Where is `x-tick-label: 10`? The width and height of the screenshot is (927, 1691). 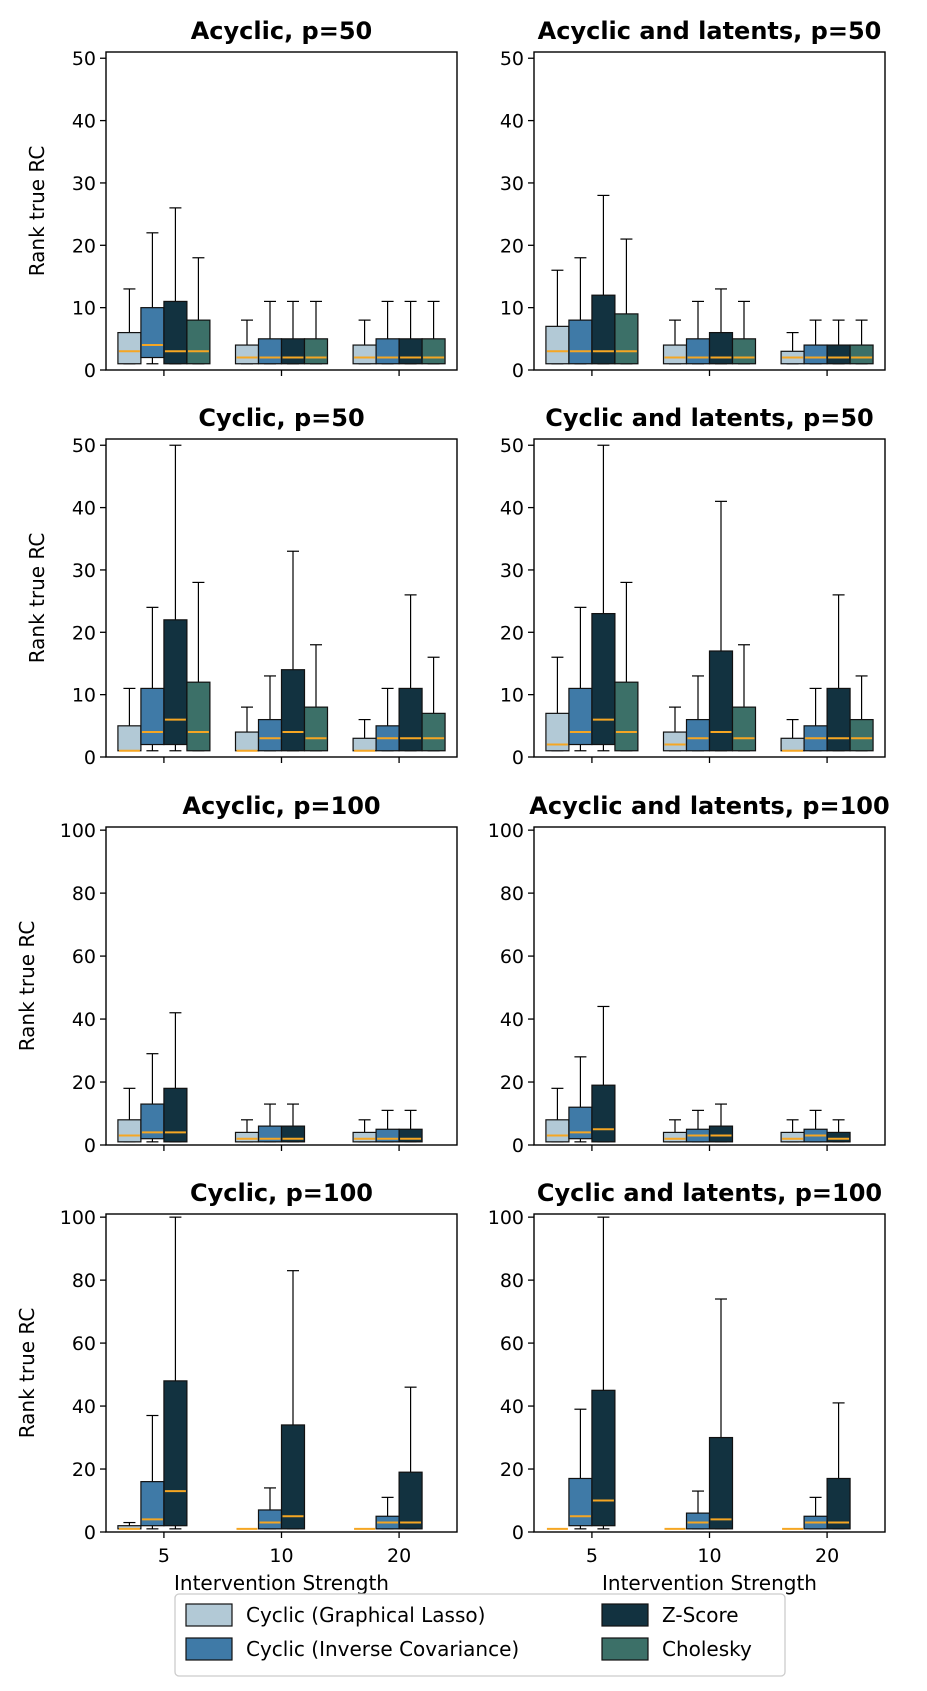 x-tick-label: 10 is located at coordinates (709, 1556).